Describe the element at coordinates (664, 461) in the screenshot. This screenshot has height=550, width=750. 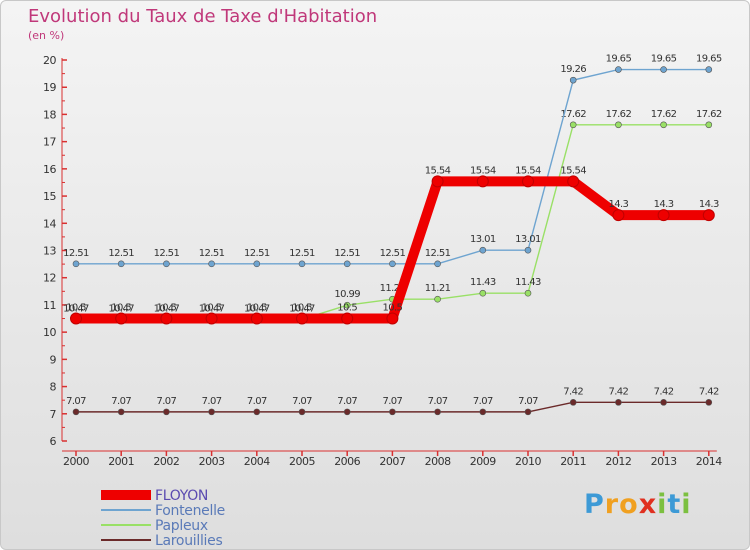
I see `x-tick-label: 2013` at that location.